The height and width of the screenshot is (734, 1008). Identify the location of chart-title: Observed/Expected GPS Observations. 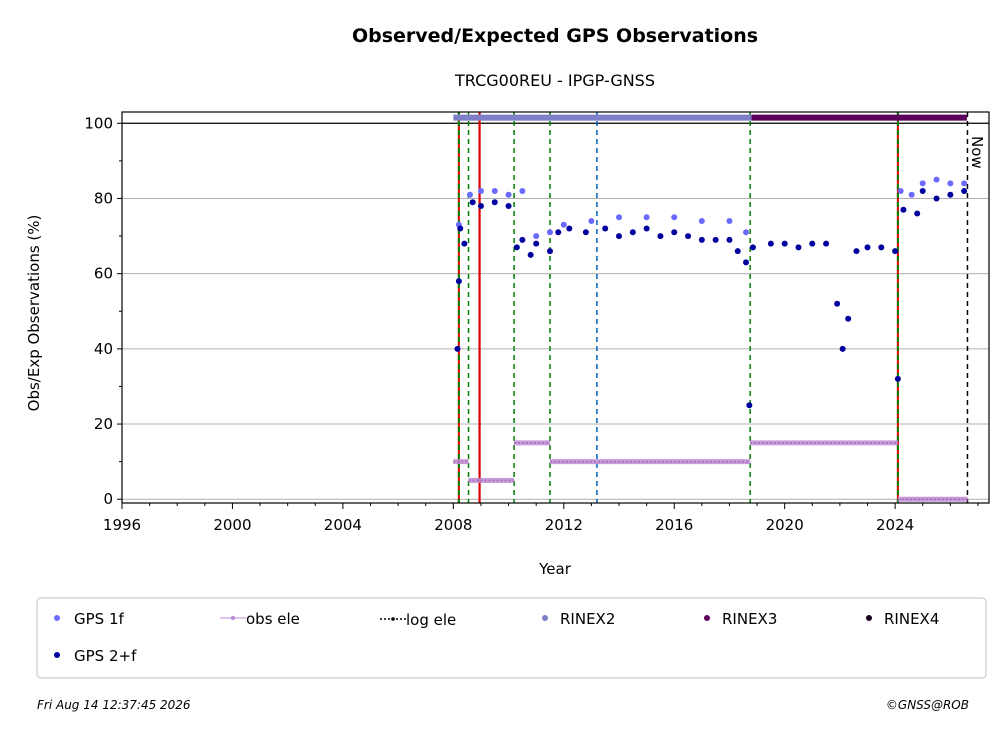
(555, 36).